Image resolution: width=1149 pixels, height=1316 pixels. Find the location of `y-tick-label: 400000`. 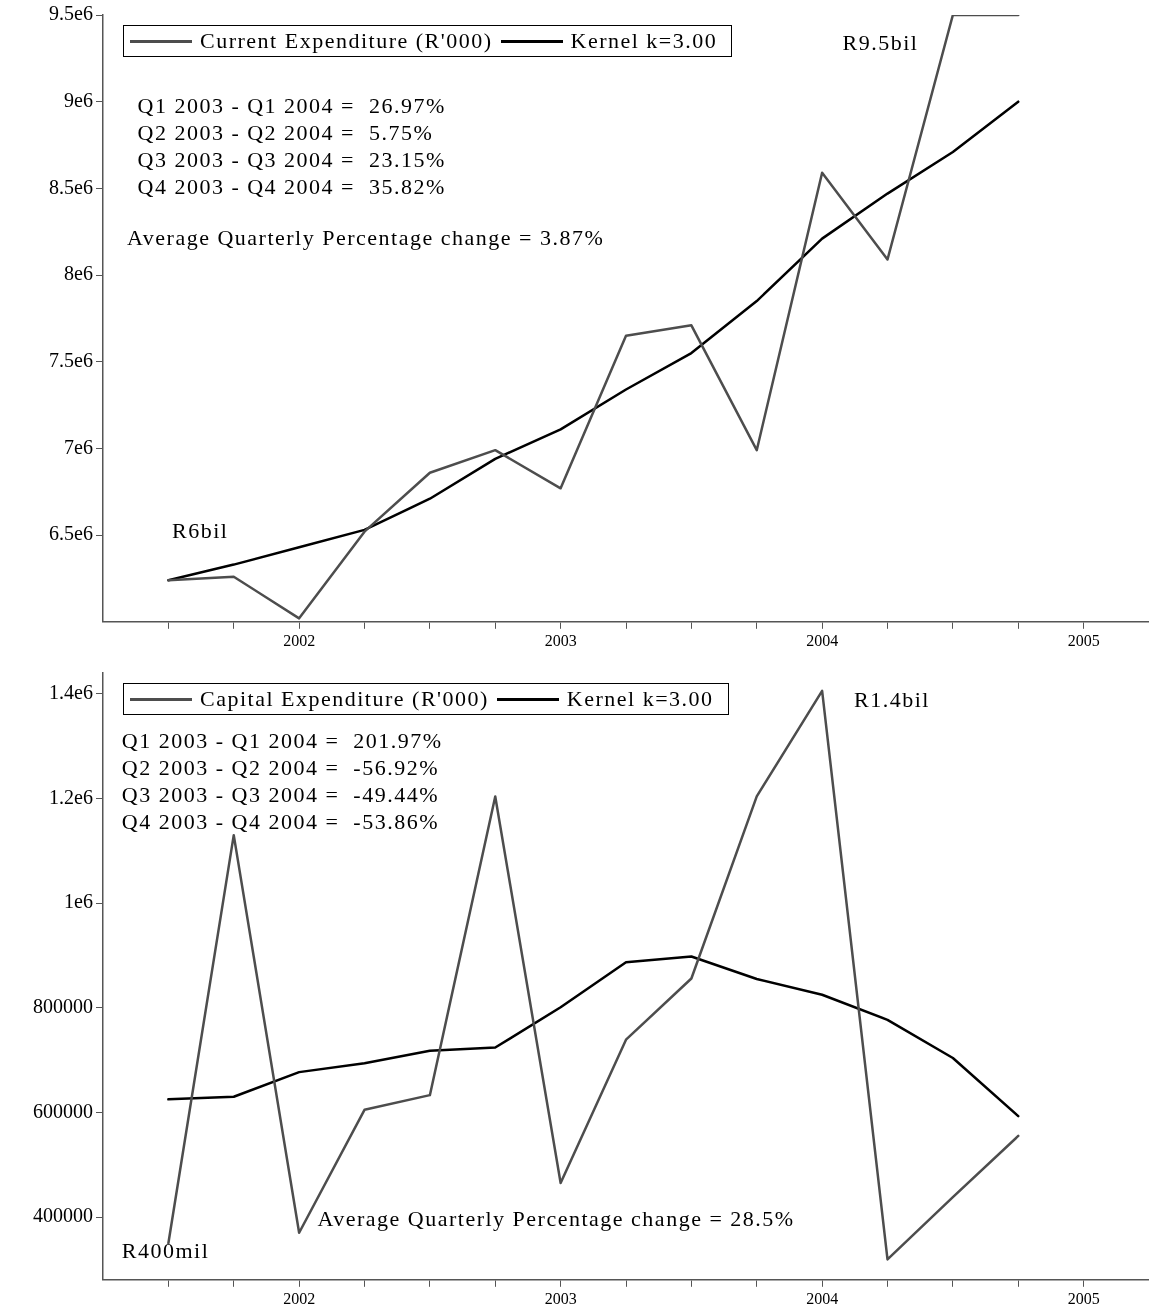

y-tick-label: 400000 is located at coordinates (63, 1215).